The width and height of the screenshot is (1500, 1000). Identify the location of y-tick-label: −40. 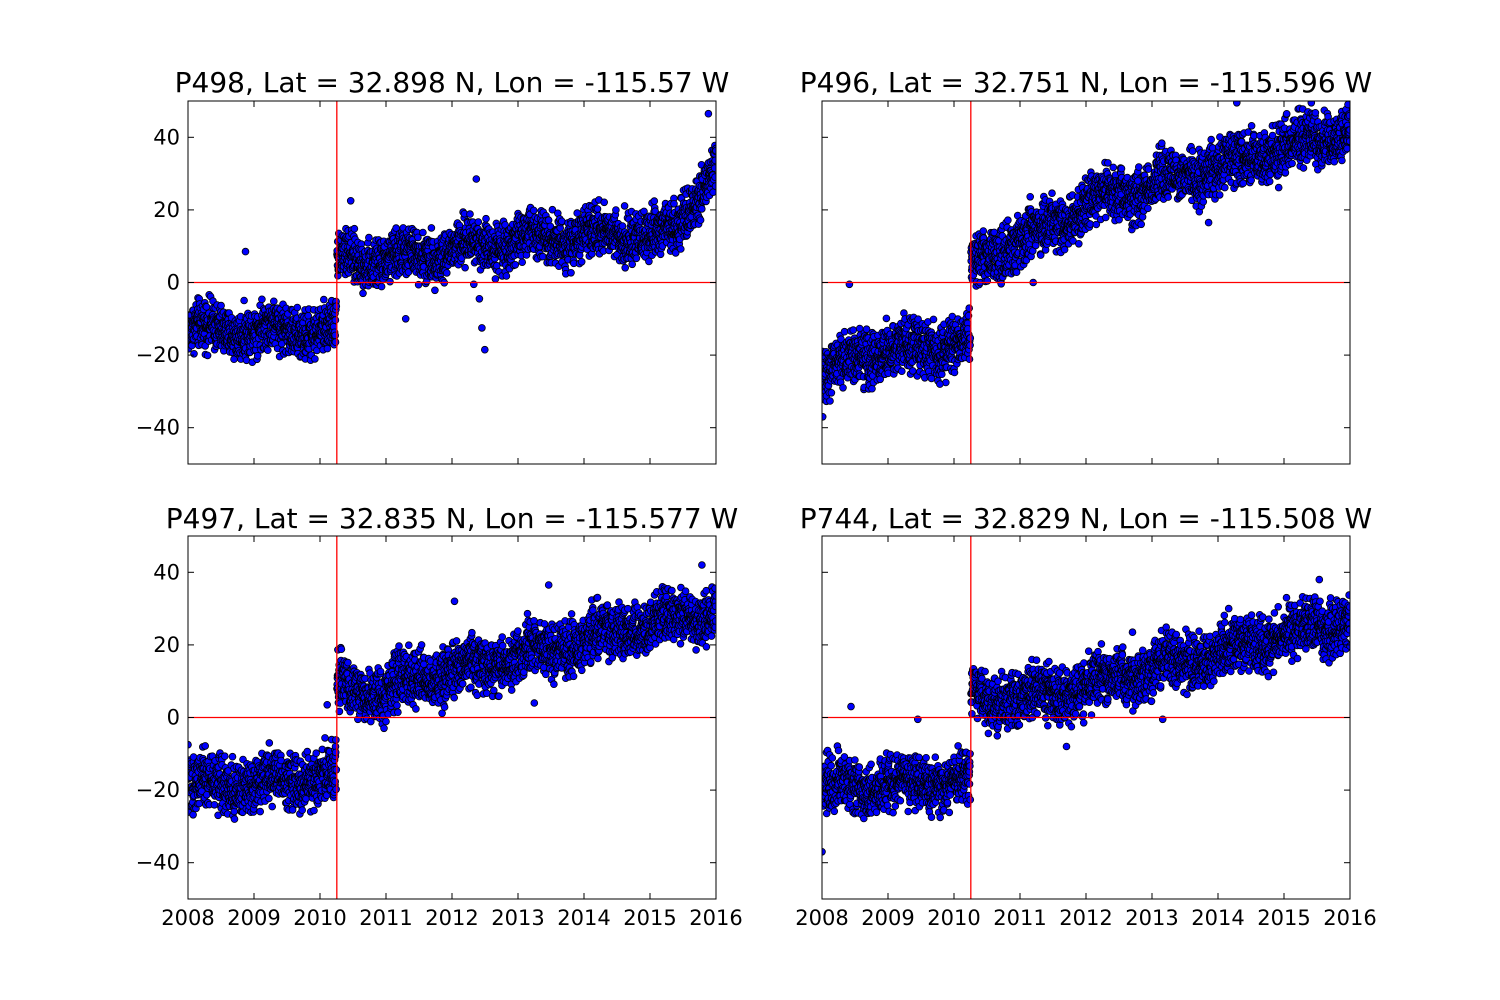
(158, 428).